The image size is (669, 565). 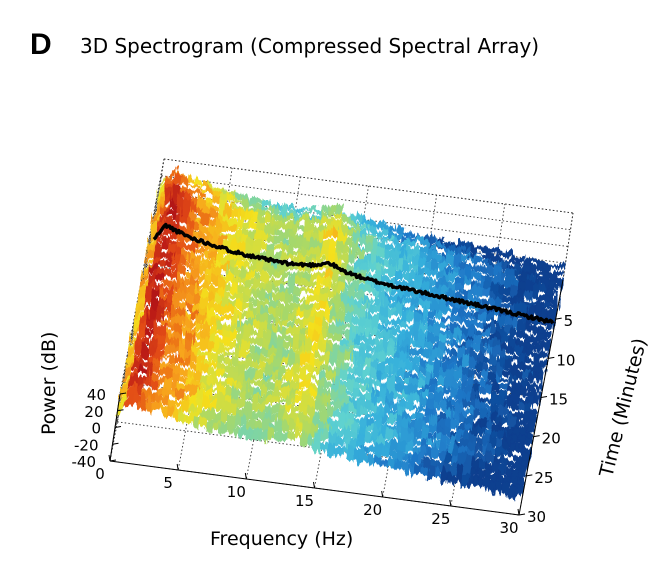 I want to click on power-tick-label: 0, so click(x=96, y=429).